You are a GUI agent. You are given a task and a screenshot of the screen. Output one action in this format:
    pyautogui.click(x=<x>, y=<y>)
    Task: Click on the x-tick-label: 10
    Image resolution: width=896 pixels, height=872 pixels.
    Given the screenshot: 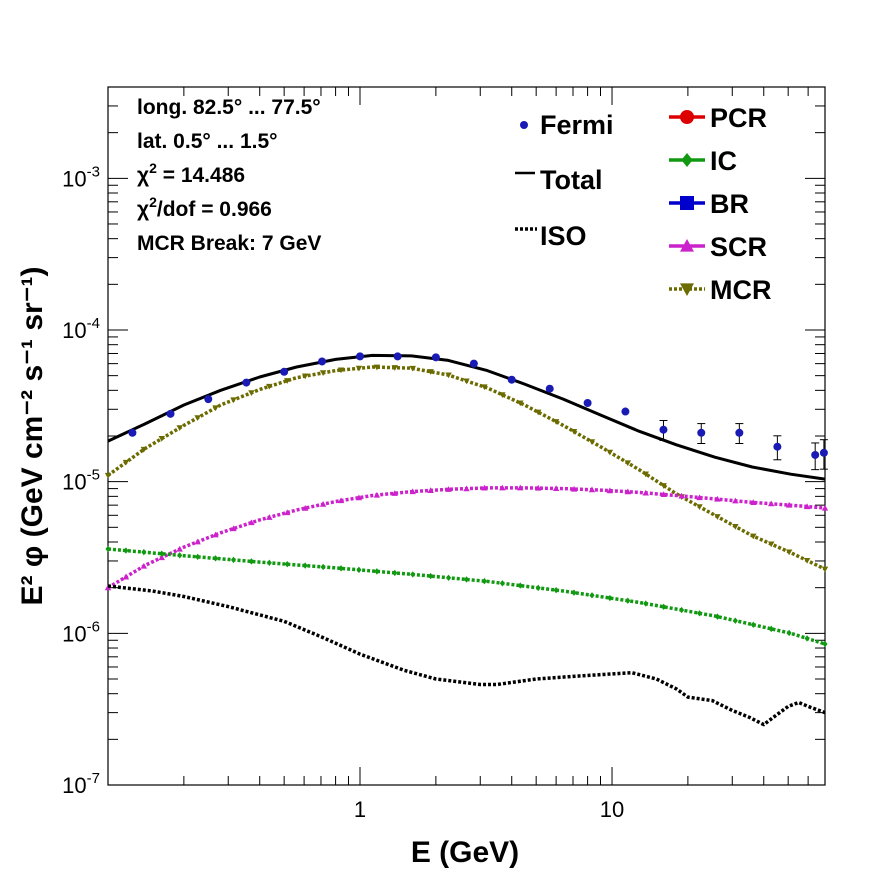 What is the action you would take?
    pyautogui.click(x=612, y=809)
    